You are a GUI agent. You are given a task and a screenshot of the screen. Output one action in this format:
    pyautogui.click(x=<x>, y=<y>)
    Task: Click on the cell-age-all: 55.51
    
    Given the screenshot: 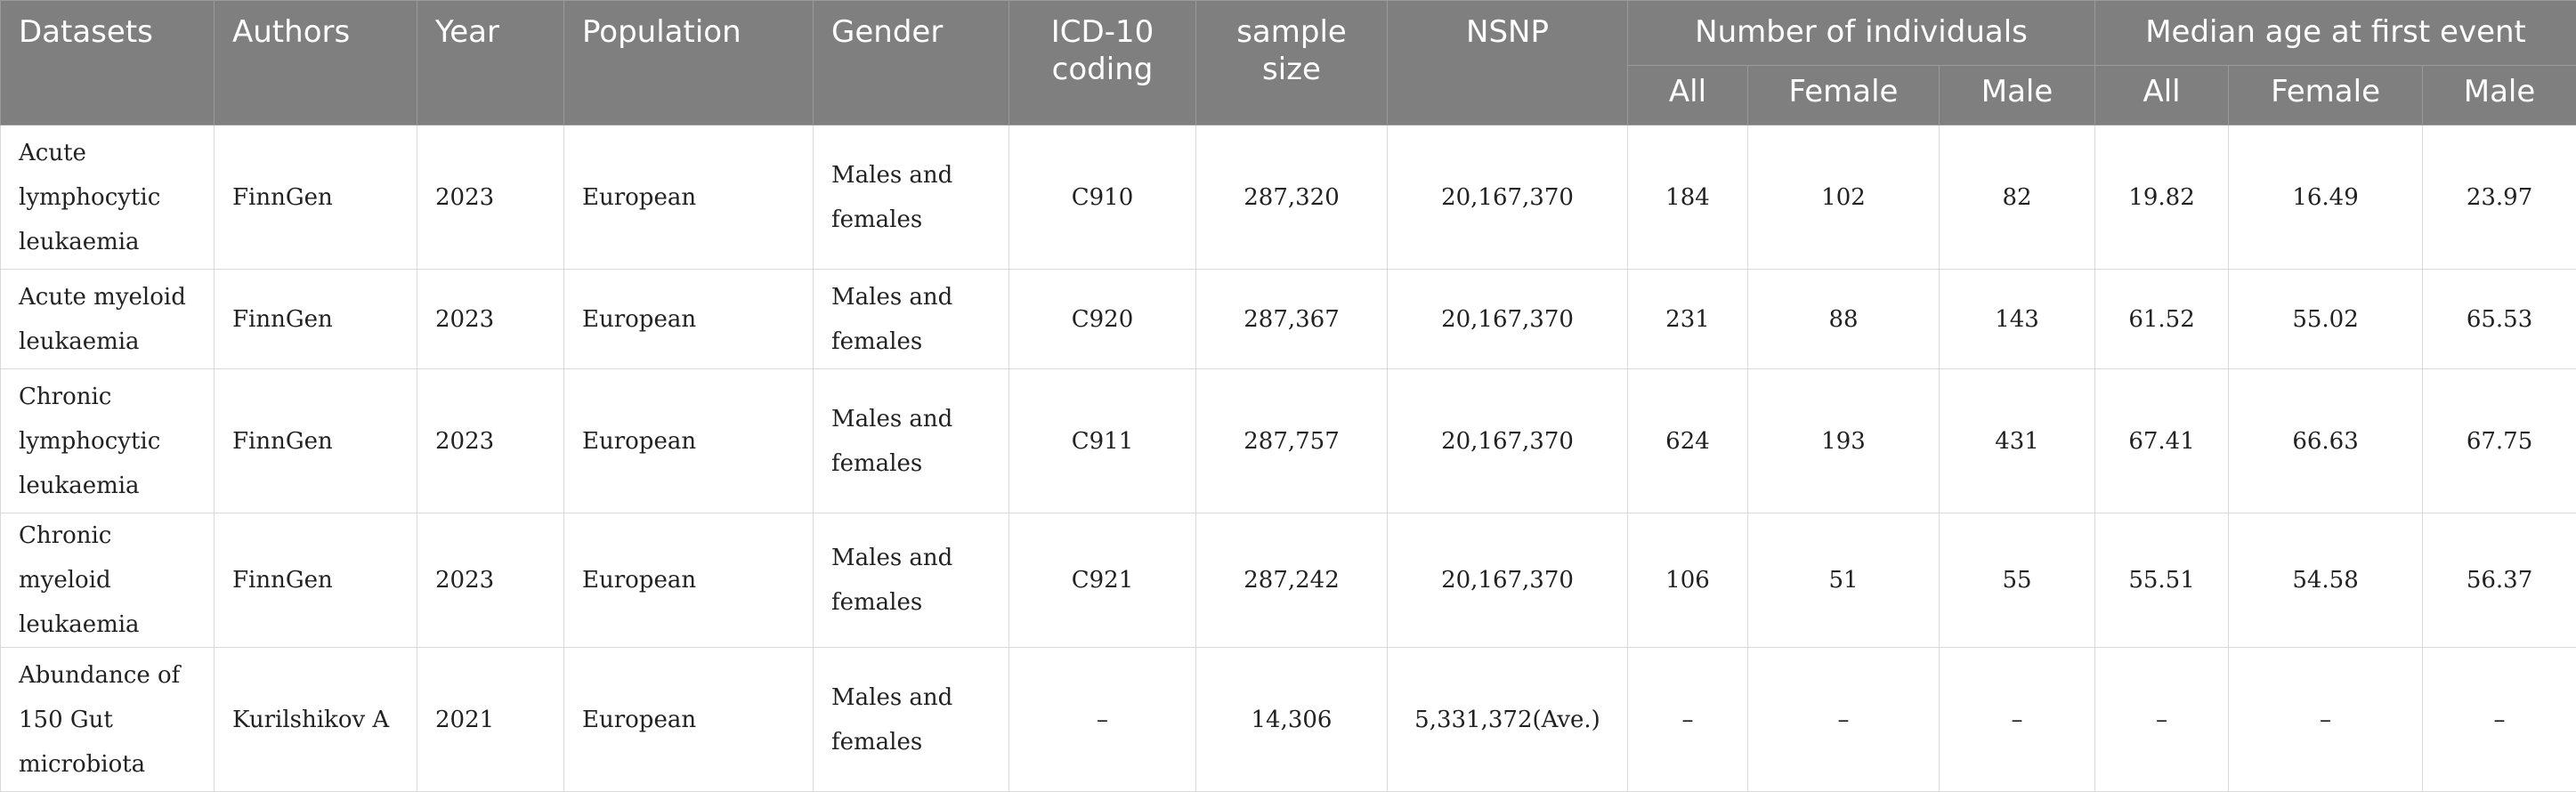 What is the action you would take?
    pyautogui.click(x=2162, y=580)
    